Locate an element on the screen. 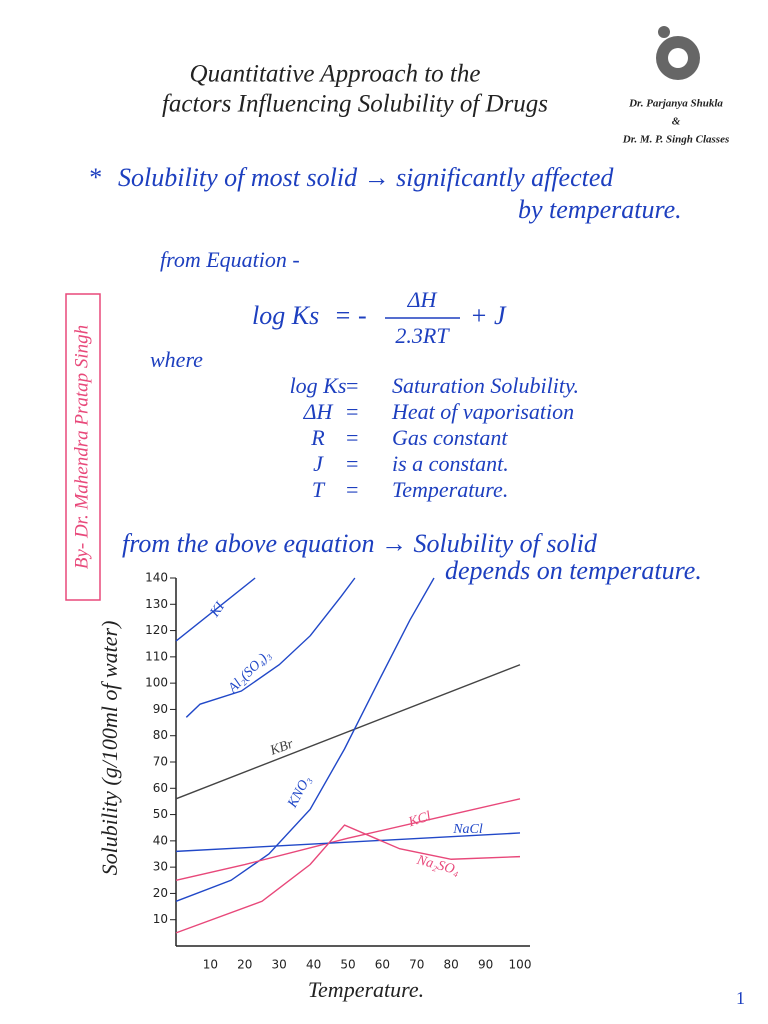 This screenshot has height=1024, width=768. x-tick-label: 60 is located at coordinates (382, 965).